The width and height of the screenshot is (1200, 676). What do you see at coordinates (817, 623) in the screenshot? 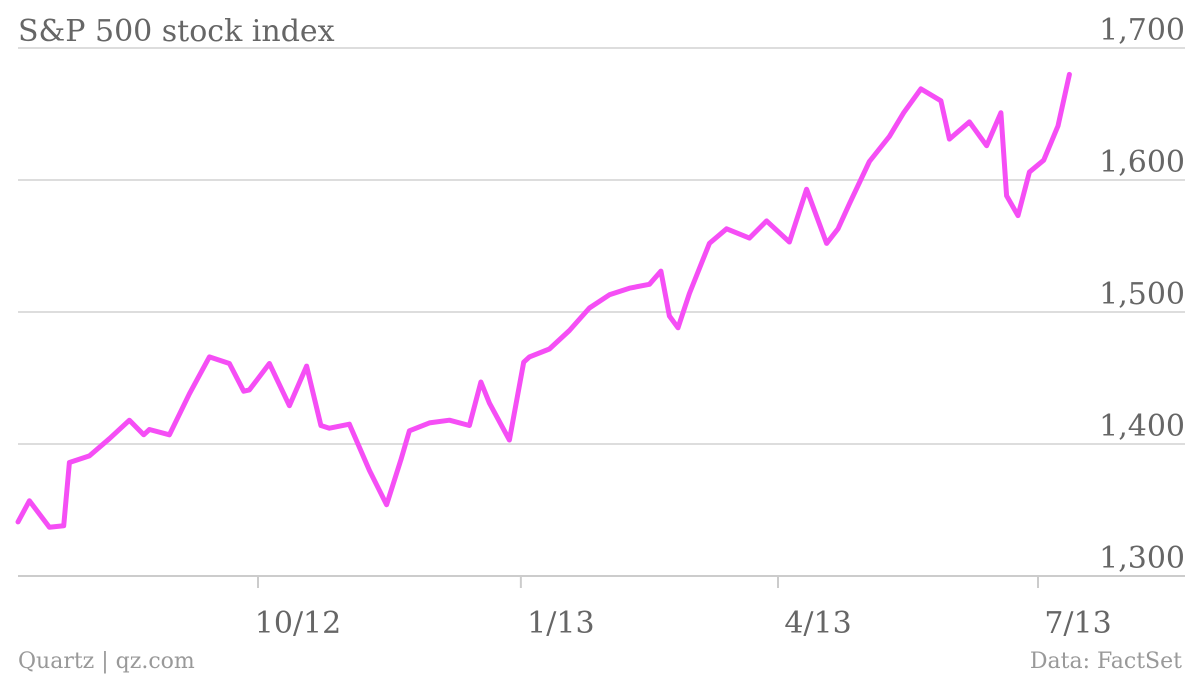
I see `x-tick-label: 4/13` at bounding box center [817, 623].